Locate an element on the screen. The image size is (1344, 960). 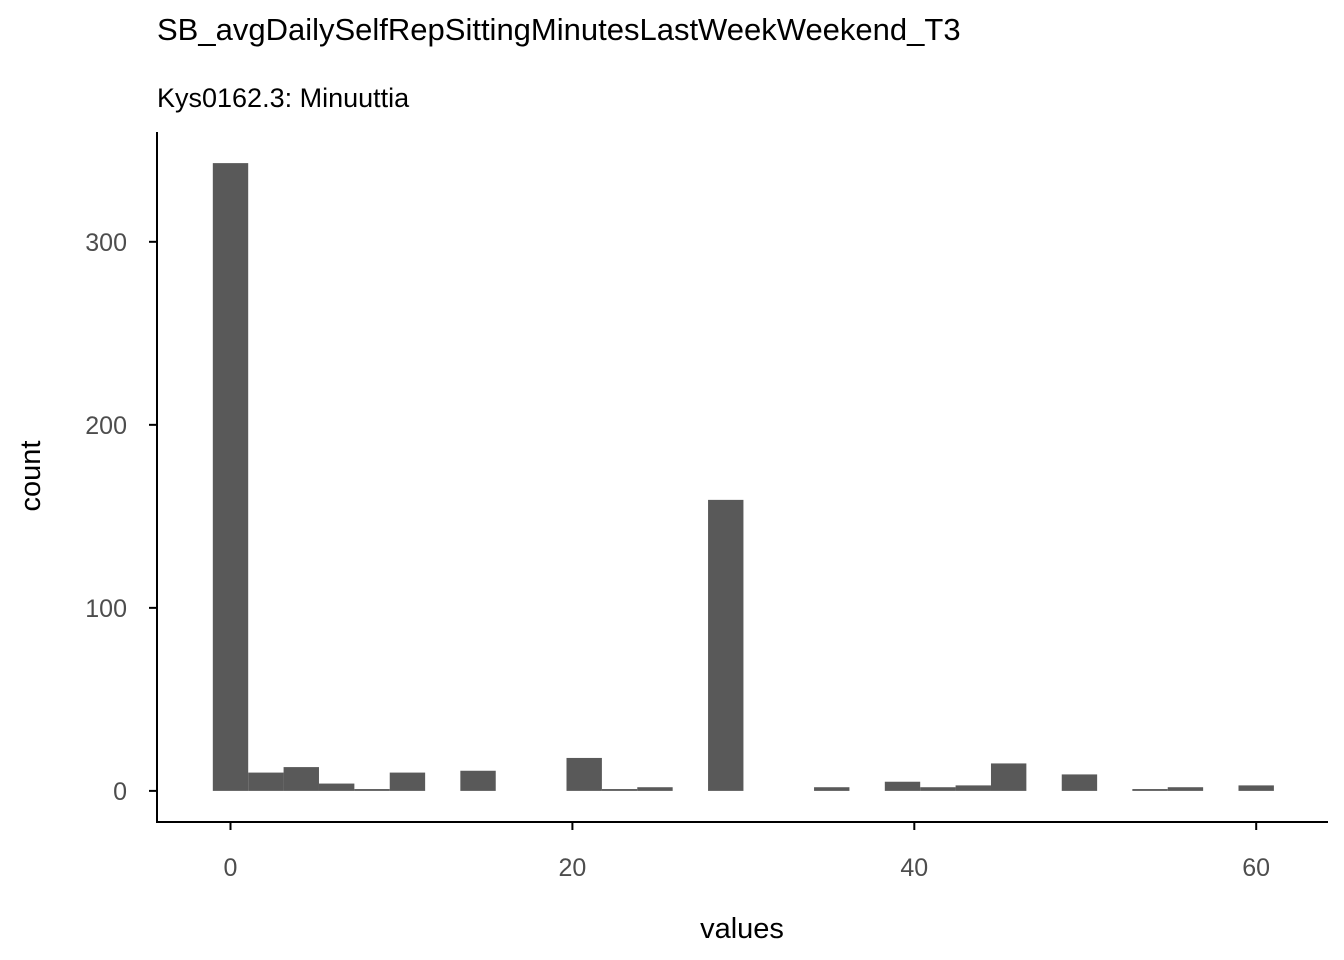
x-tick-label: 40 is located at coordinates (914, 868).